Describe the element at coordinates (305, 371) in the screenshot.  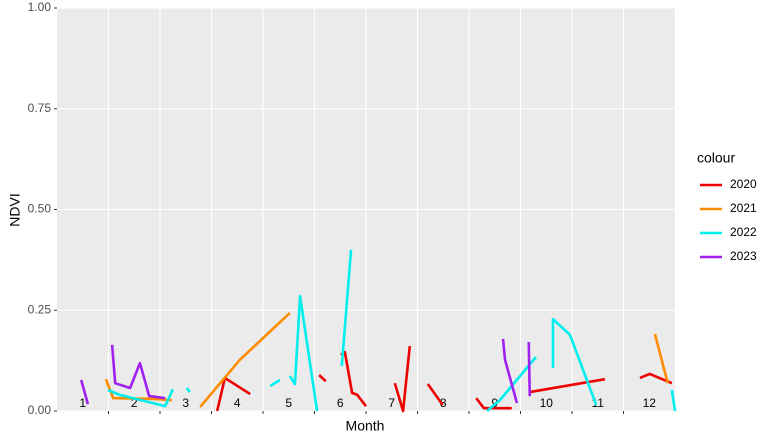
I see `series-line` at that location.